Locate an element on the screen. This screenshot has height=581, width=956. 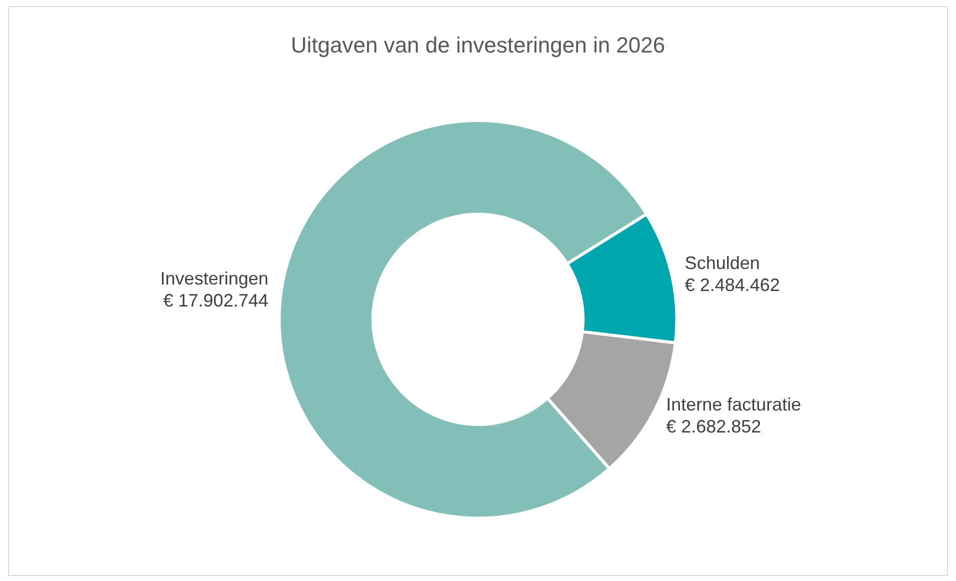
chart-title: Uitgaven van de investeringen in 2026 is located at coordinates (478, 45).